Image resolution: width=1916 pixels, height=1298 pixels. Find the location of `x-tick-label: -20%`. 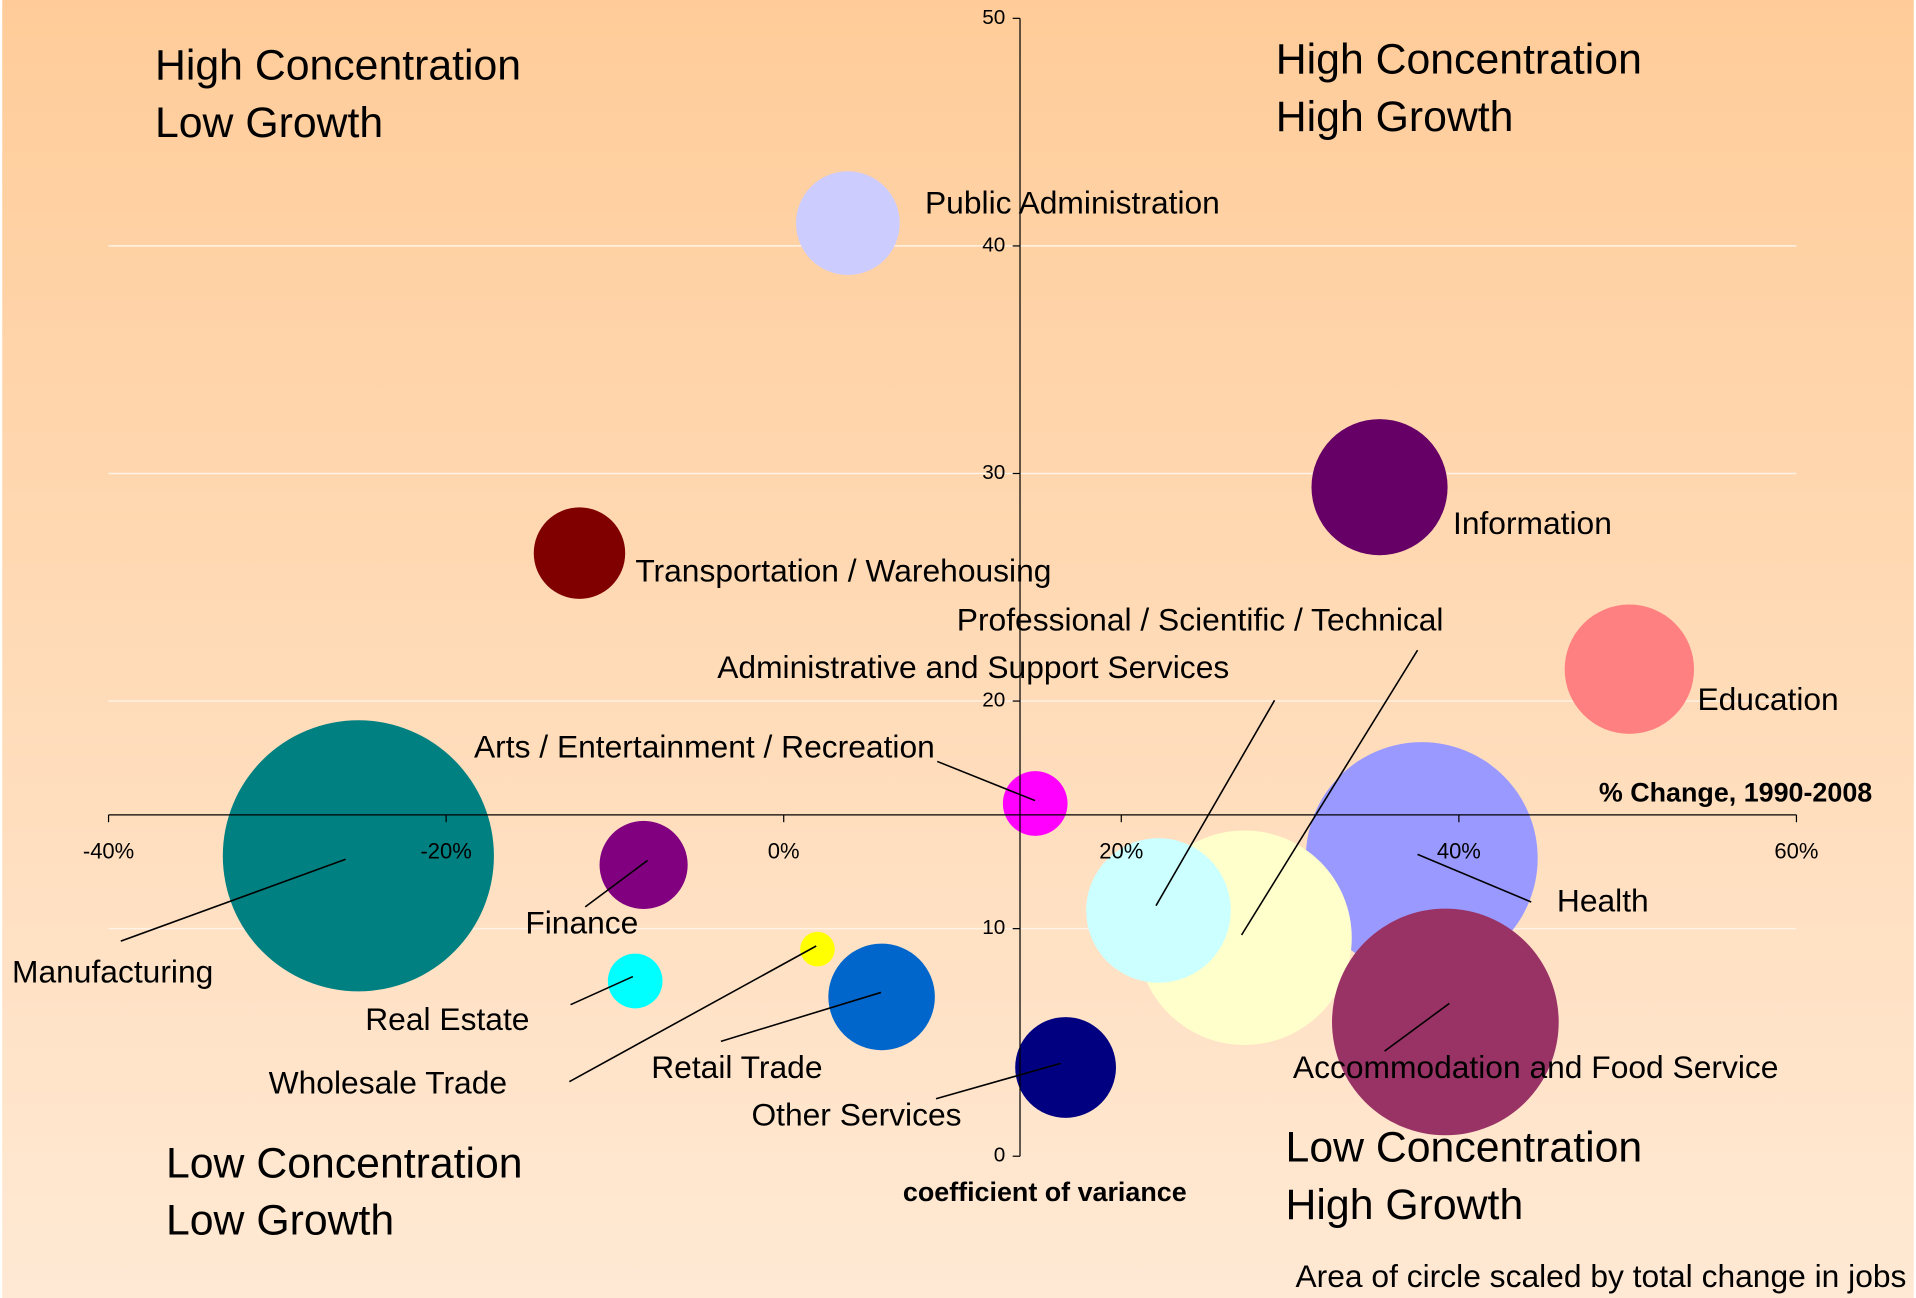

x-tick-label: -20% is located at coordinates (445, 851).